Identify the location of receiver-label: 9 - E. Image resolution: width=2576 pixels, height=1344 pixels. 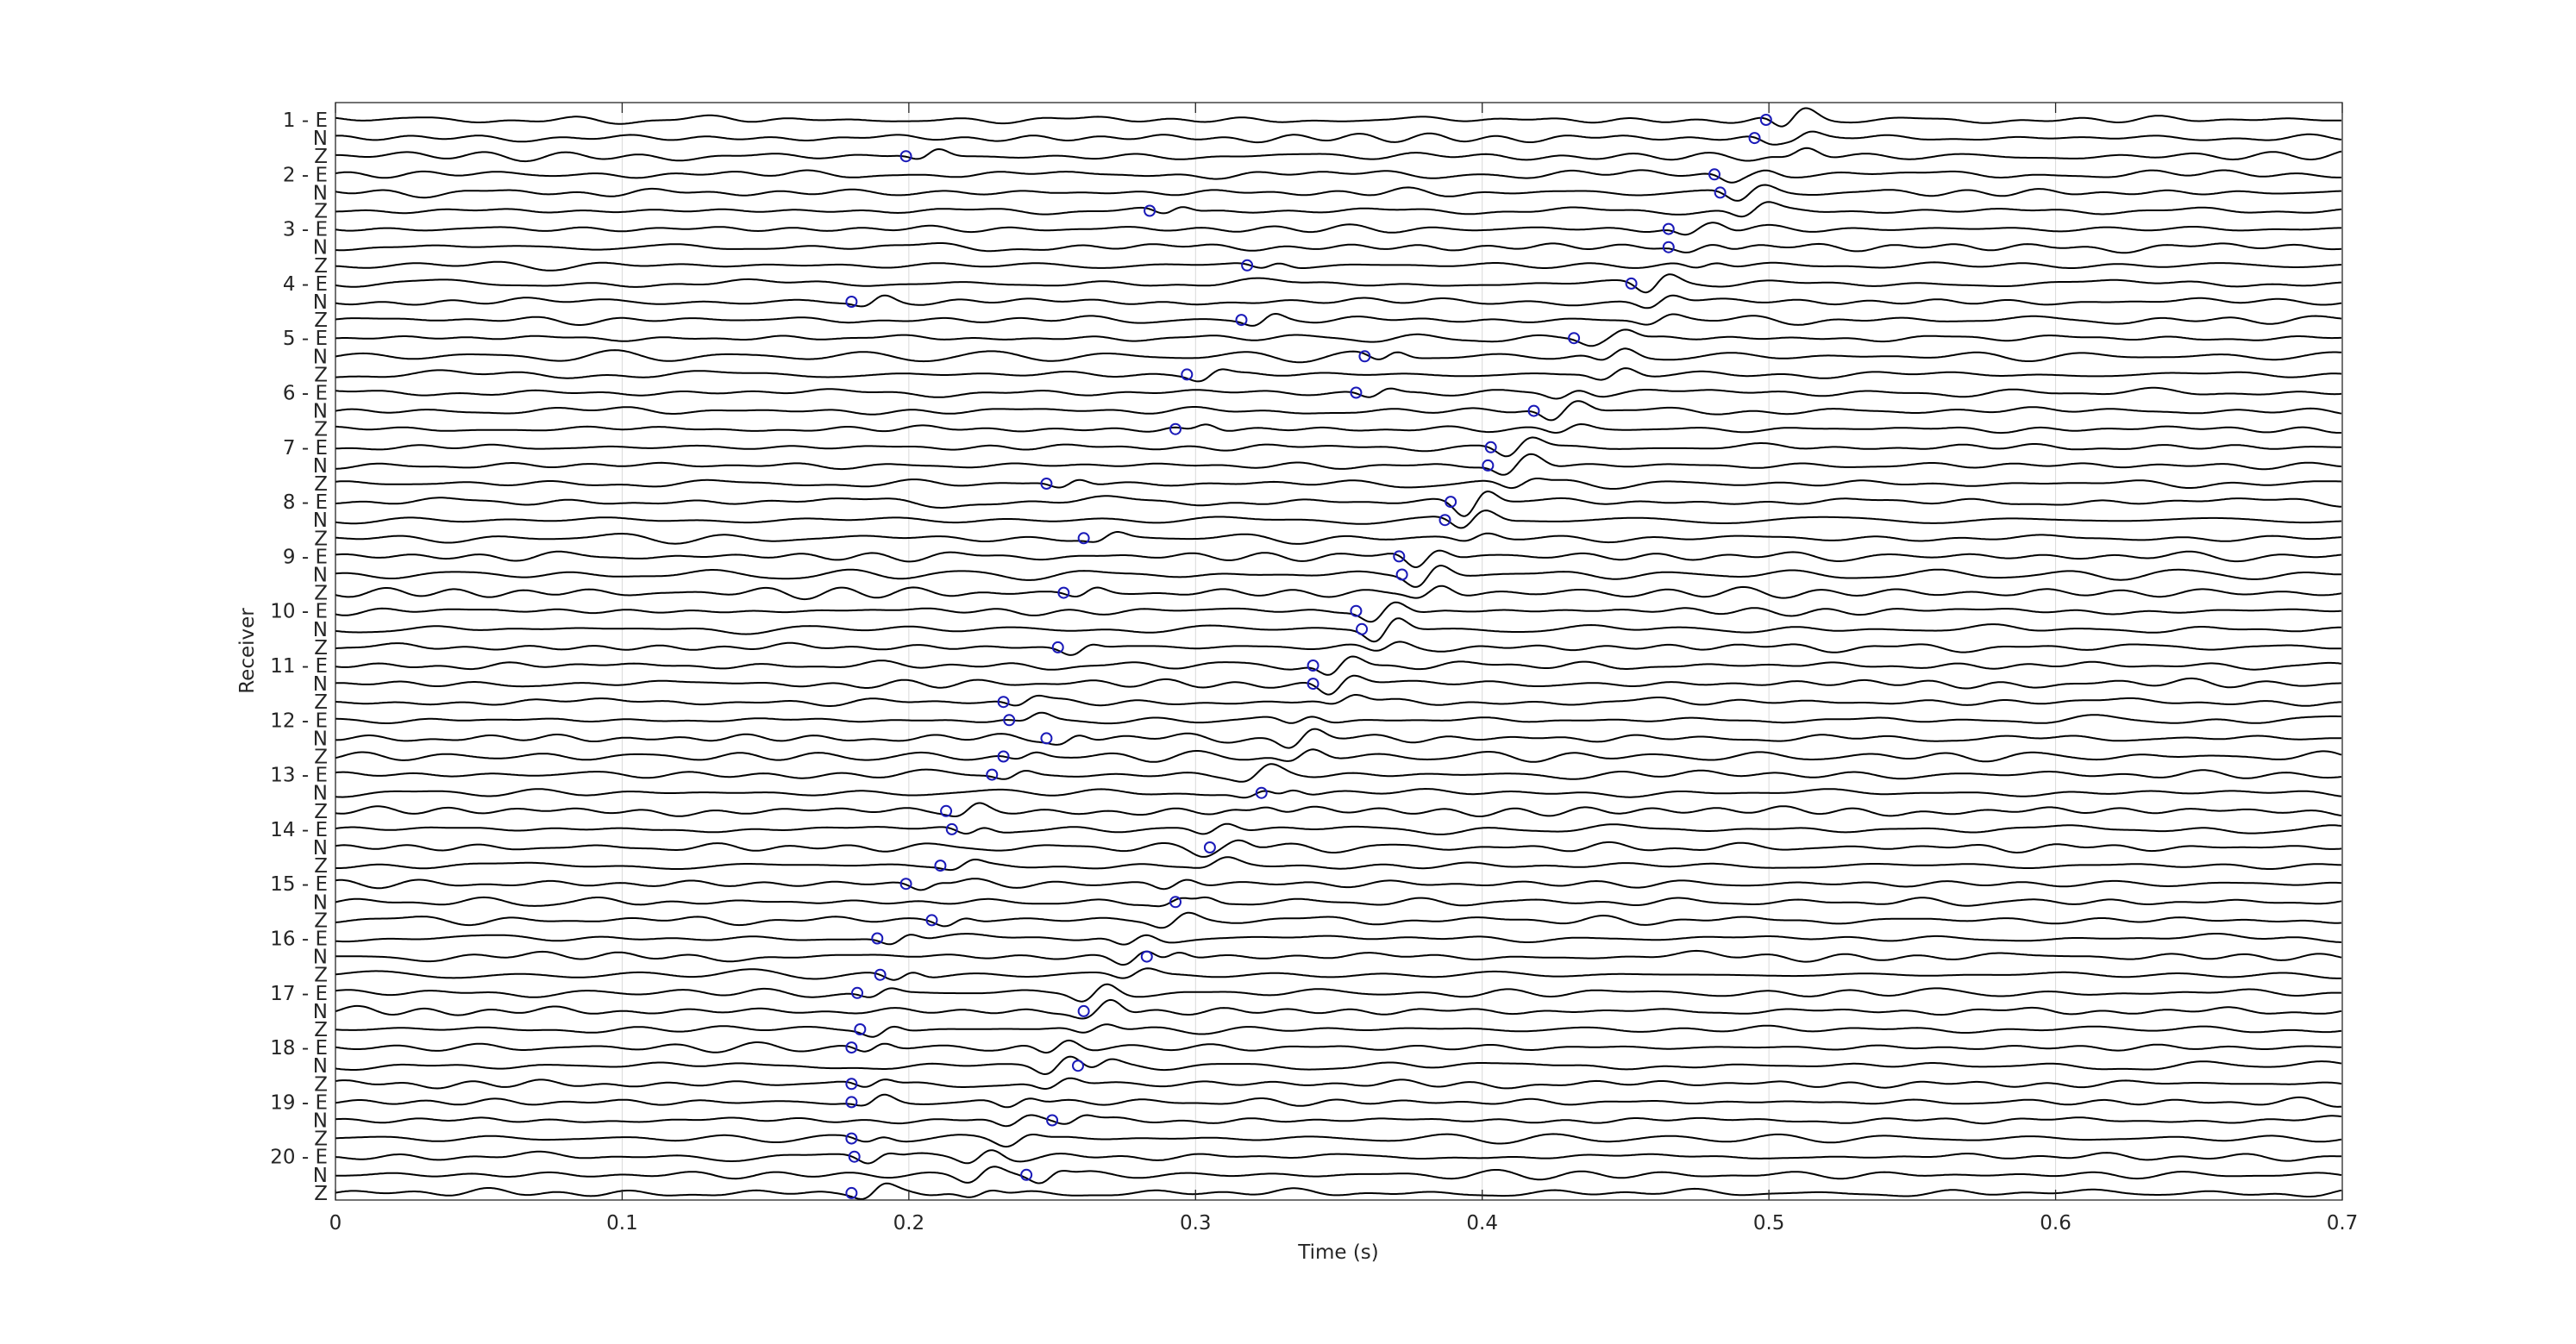
(305, 557).